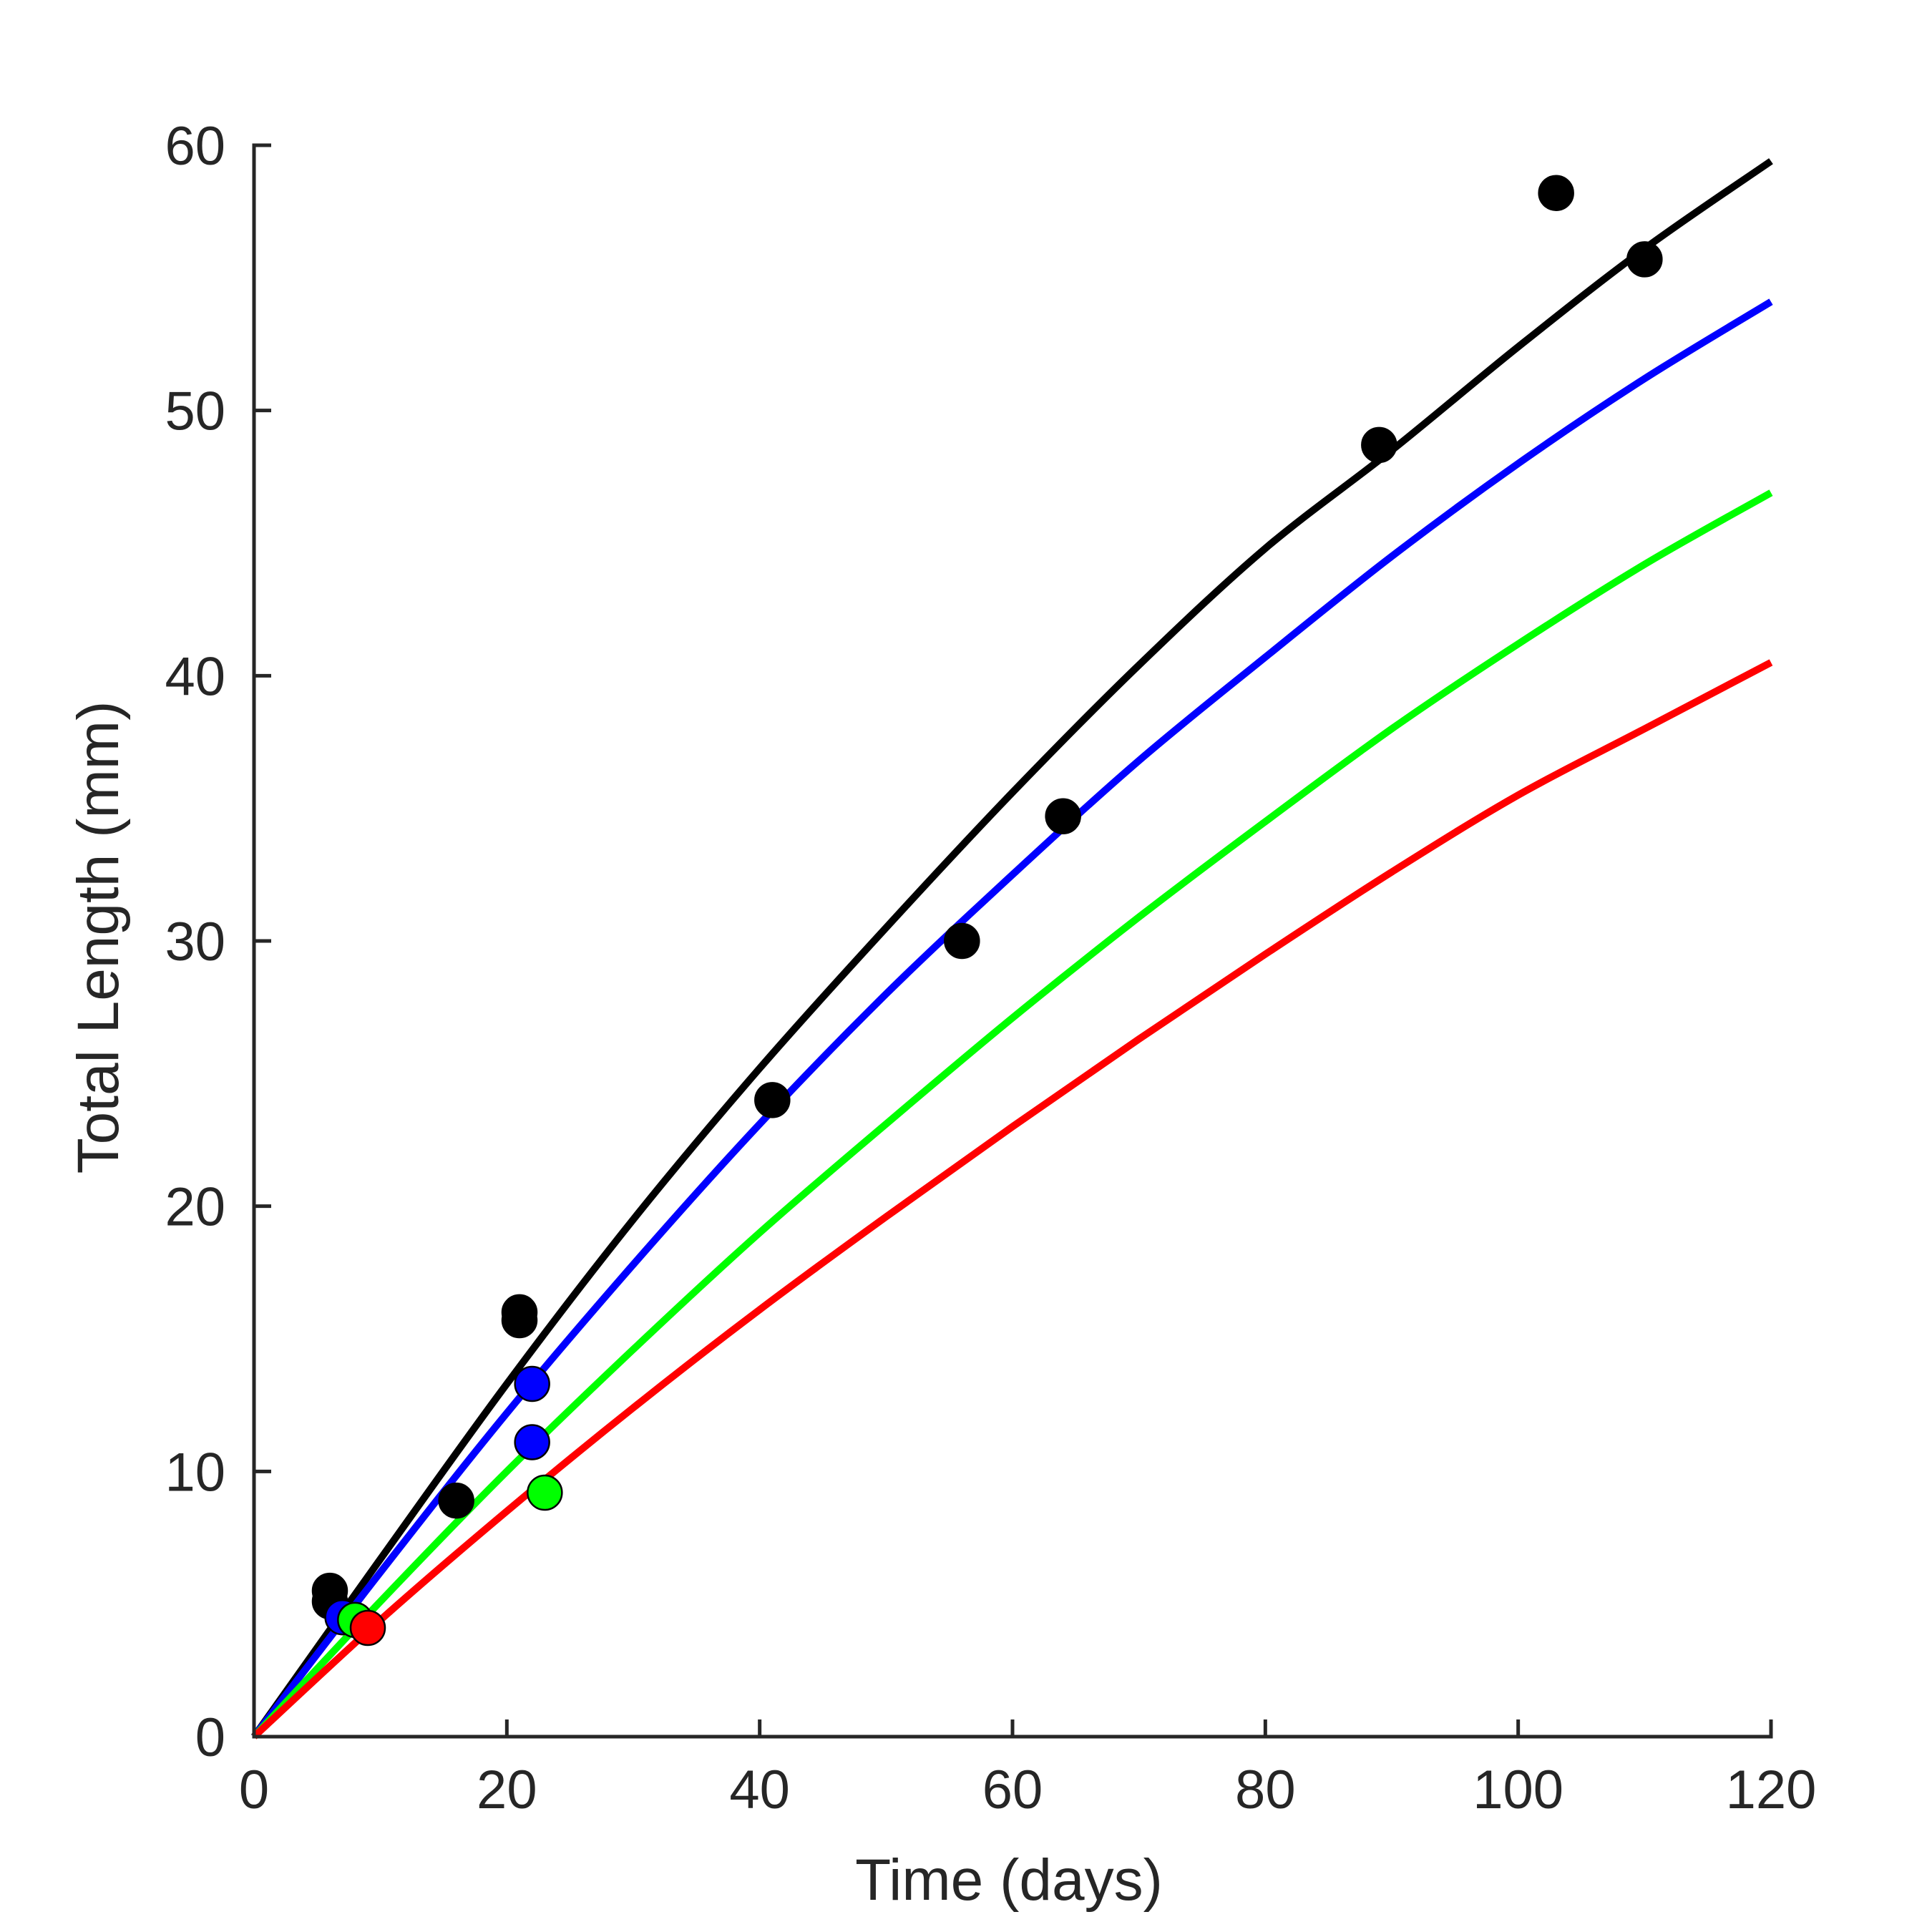 This screenshot has height=1932, width=1932. I want to click on x-tick-label-60: 60, so click(1012, 1790).